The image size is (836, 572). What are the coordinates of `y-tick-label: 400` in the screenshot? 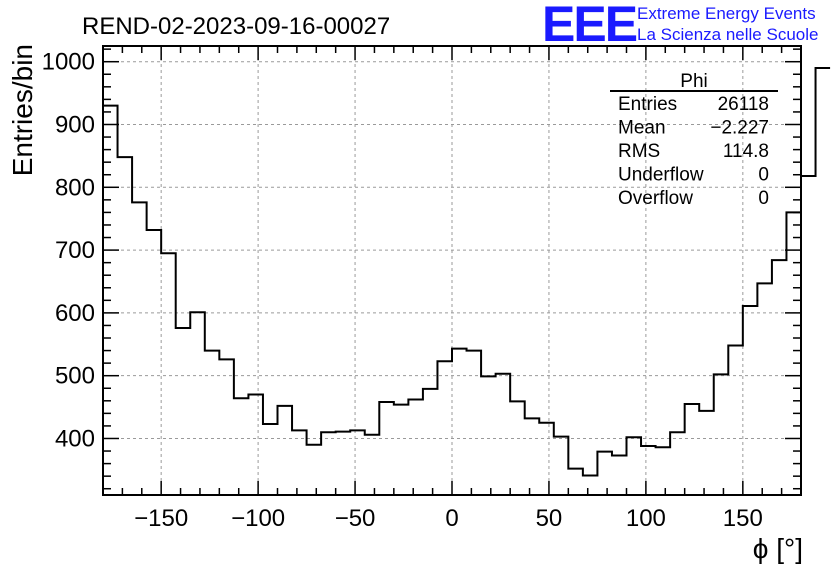 It's located at (75, 438).